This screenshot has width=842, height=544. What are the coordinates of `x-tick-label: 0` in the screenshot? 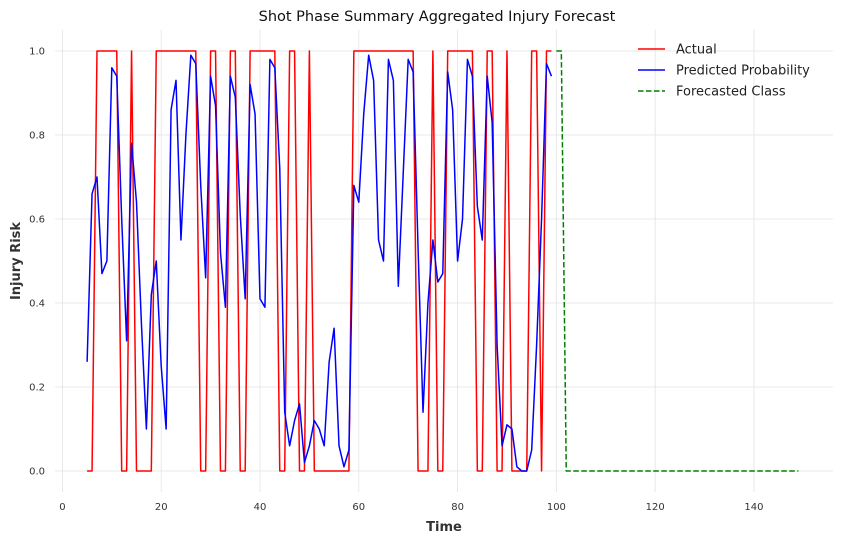 It's located at (62, 507).